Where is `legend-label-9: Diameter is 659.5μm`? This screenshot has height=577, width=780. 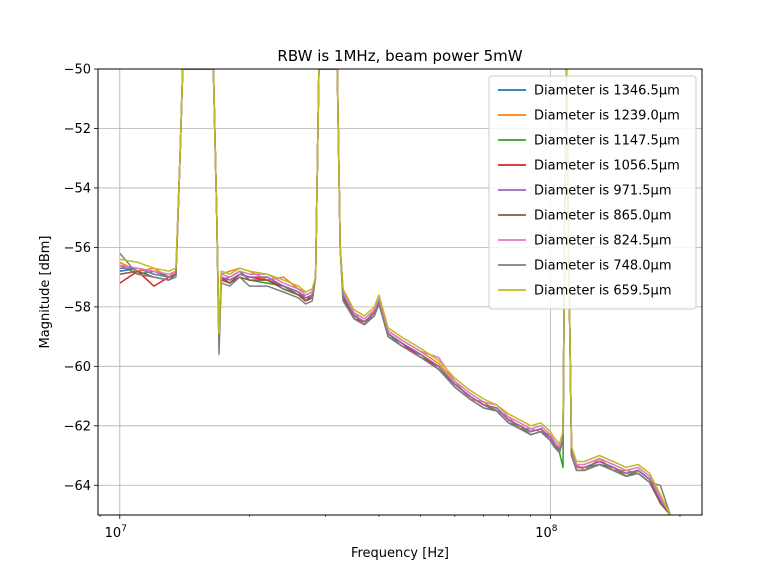
legend-label-9: Diameter is 659.5μm is located at coordinates (603, 291).